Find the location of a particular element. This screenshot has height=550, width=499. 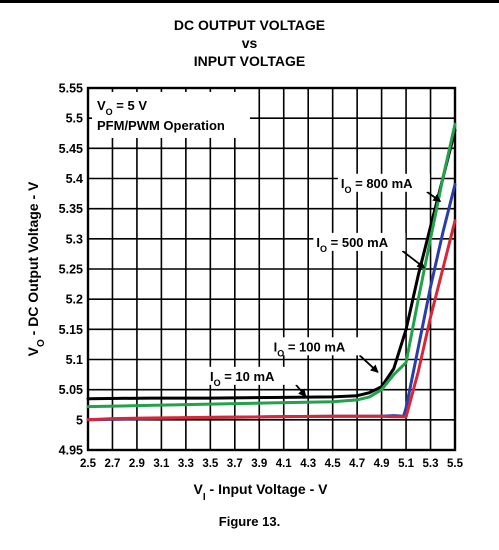

series-label-2: IO = 500 mA is located at coordinates (352, 244).